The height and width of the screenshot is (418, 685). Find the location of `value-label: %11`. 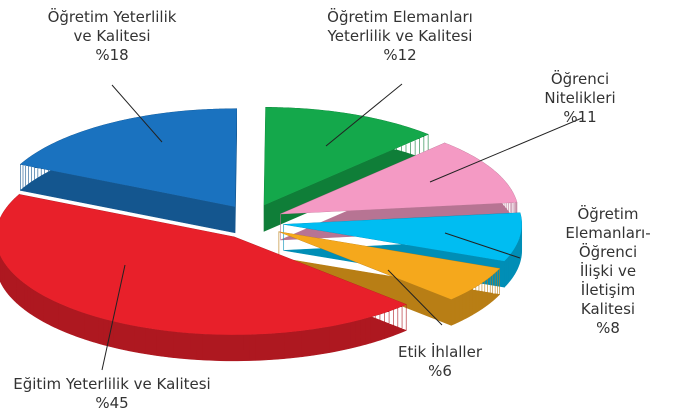

value-label: %11 is located at coordinates (580, 117).